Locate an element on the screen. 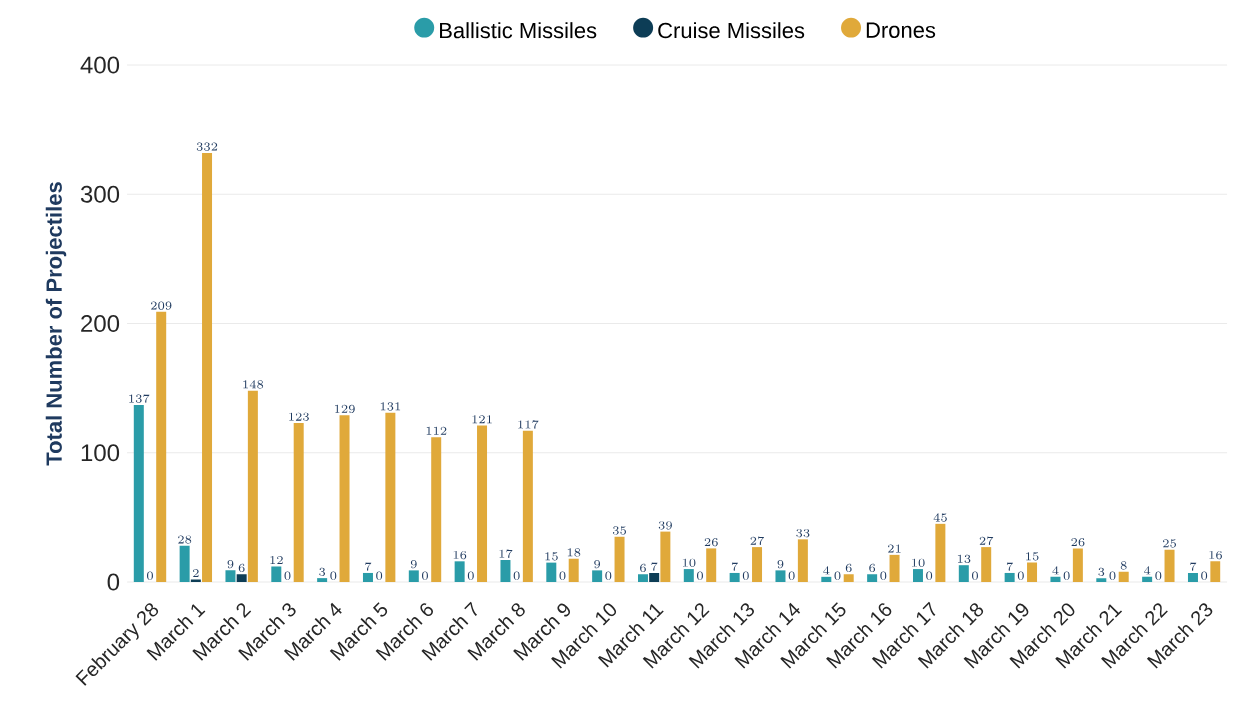 This screenshot has height=713, width=1253. data-label: 148 is located at coordinates (253, 384).